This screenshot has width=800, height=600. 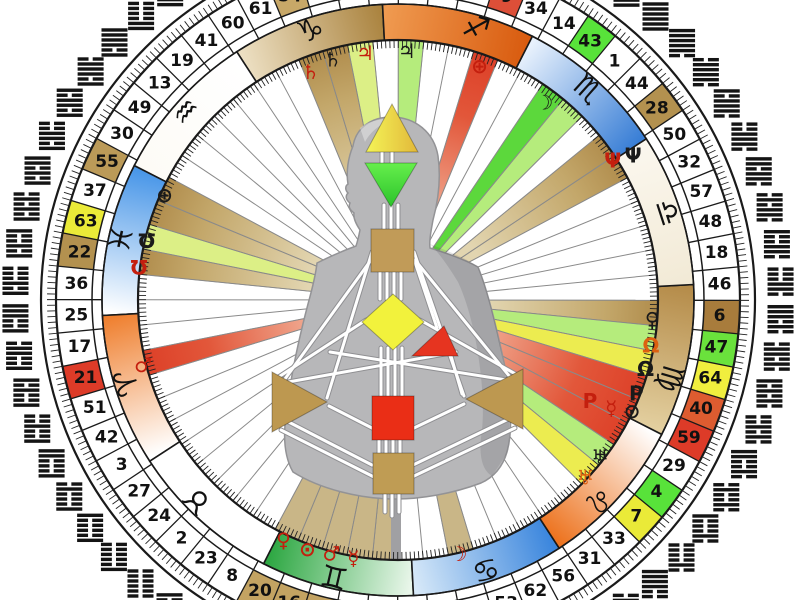 I want to click on channel-line, so click(x=366, y=368).